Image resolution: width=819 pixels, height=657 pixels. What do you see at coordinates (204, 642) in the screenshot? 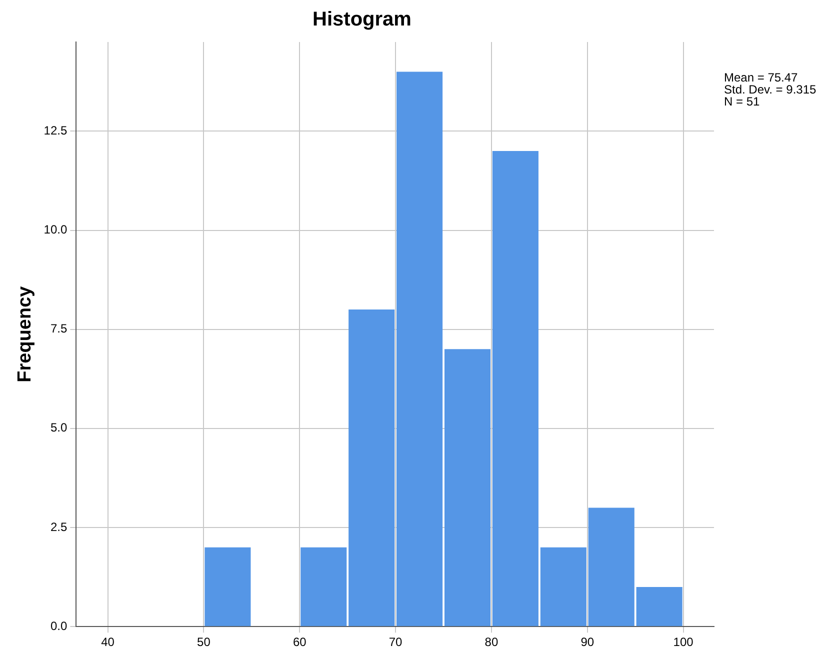
I see `x-tick-label: 50` at bounding box center [204, 642].